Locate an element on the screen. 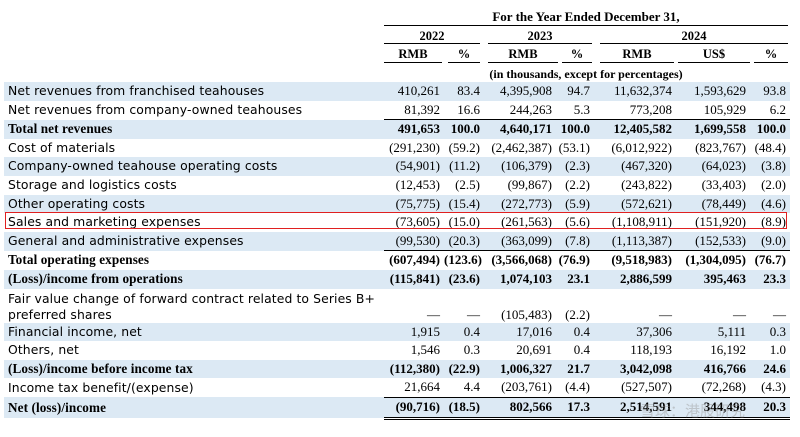  value-cell: (291,230) is located at coordinates (414, 147).